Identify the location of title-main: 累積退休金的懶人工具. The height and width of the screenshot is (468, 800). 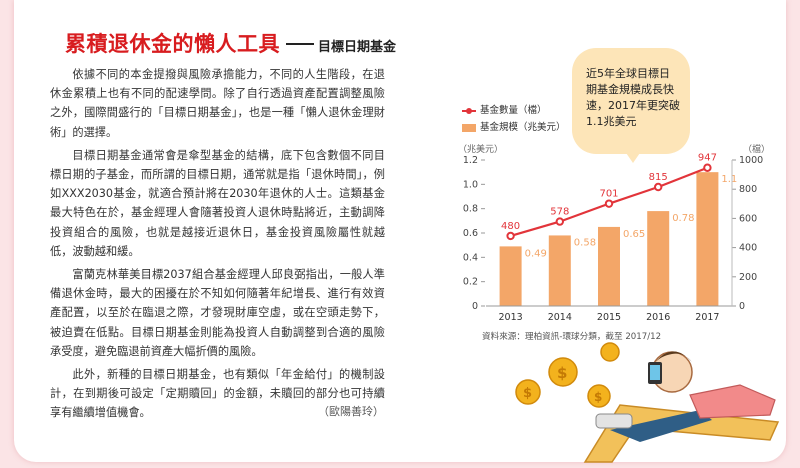
(172, 43).